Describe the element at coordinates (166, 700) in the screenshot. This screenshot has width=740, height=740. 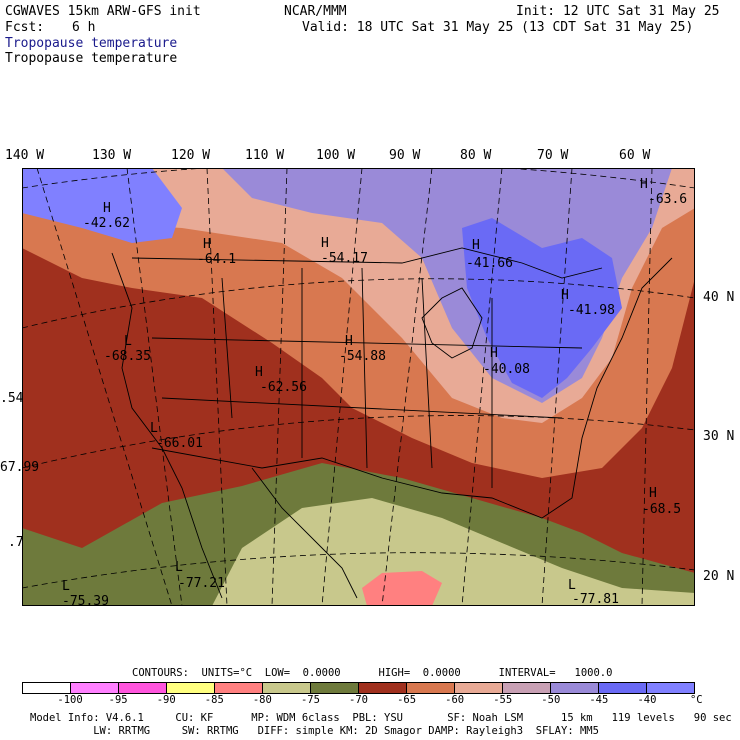
I see `color-tick-label: -90` at that location.